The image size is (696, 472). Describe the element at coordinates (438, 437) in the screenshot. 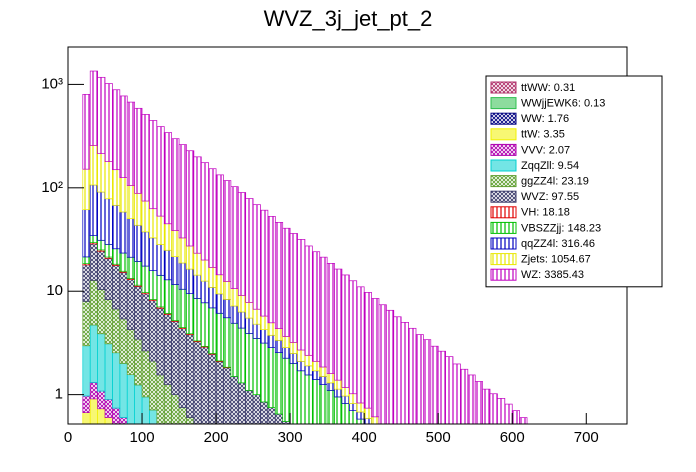

I see `x-tick-label: 500` at that location.